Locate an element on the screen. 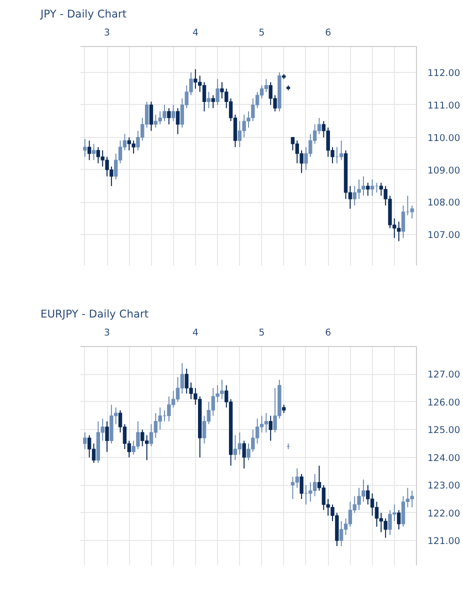 The height and width of the screenshot is (600, 463). y-tick-label: 108.00 is located at coordinates (444, 203).